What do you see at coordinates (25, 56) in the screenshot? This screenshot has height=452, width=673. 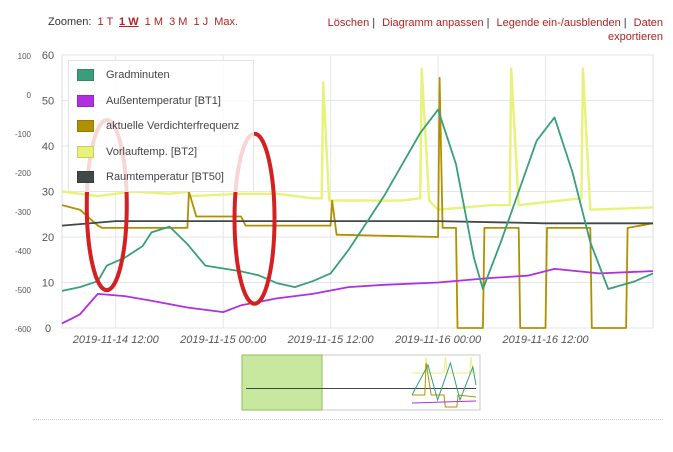 I see `y-right-tick-label: 100` at bounding box center [25, 56].